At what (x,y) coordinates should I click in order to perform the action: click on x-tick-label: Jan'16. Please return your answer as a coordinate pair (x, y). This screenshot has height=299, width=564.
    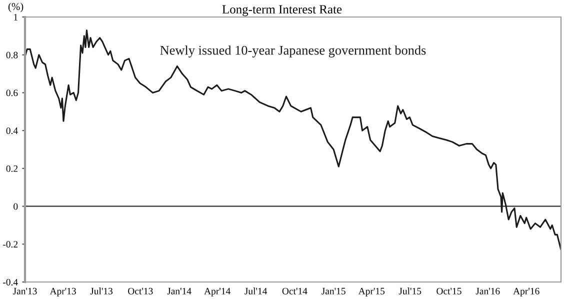
    Looking at the image, I should click on (488, 291).